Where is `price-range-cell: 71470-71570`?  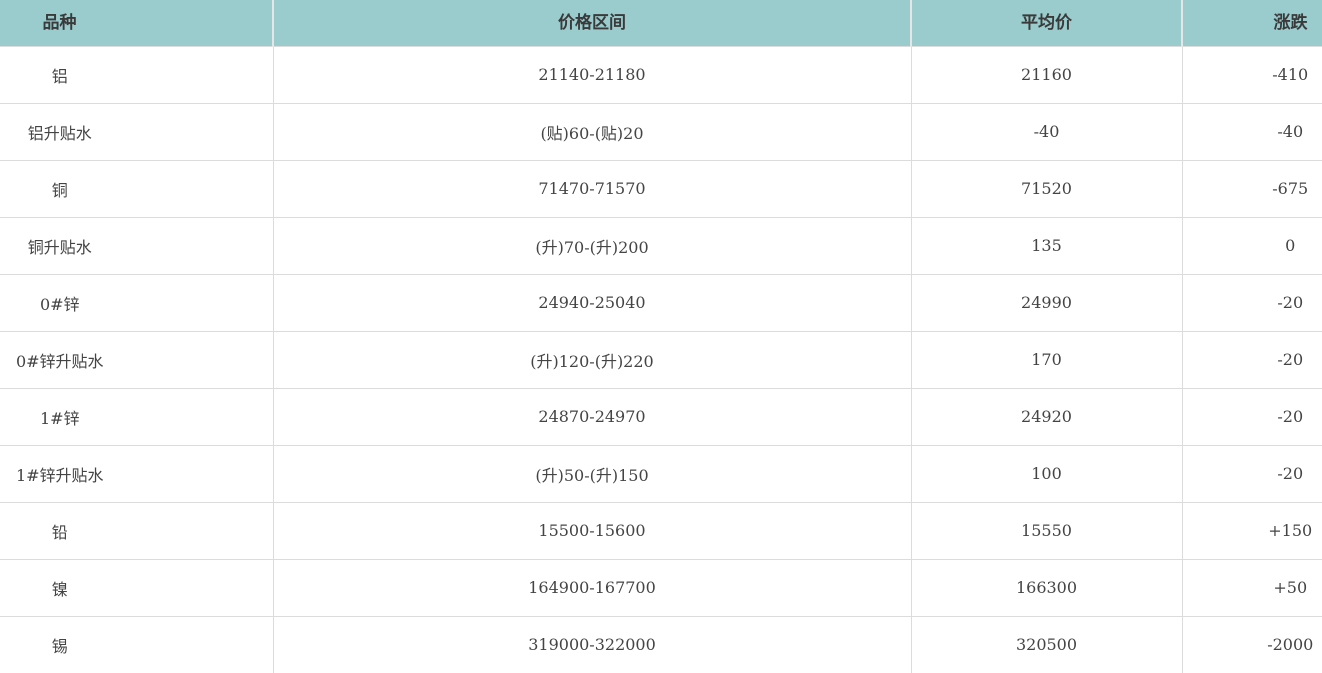 price-range-cell: 71470-71570 is located at coordinates (592, 188).